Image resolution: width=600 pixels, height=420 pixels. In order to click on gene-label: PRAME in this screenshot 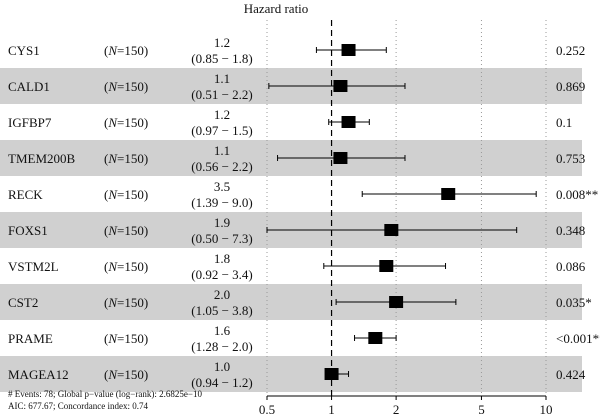, I will do `click(30, 338)`.